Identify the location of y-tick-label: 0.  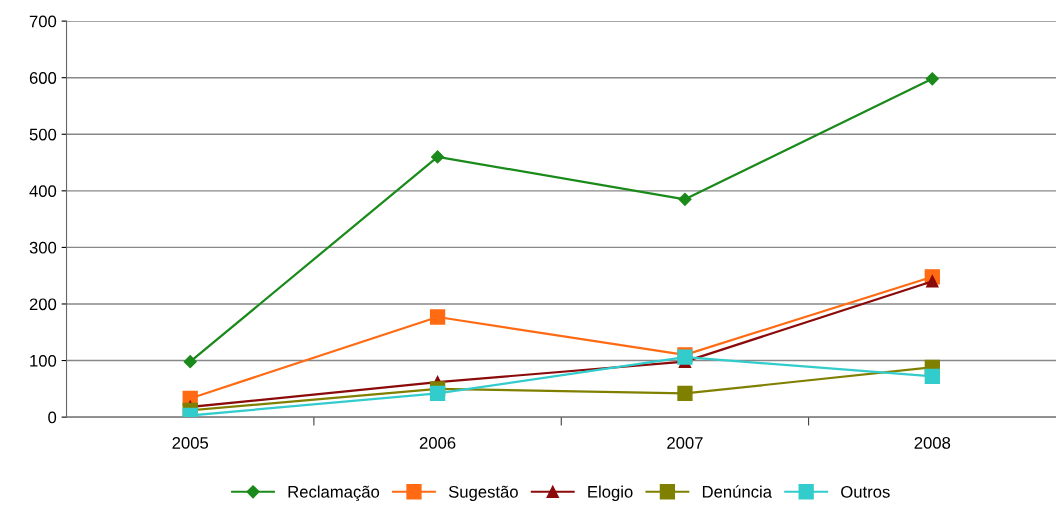
(52, 417).